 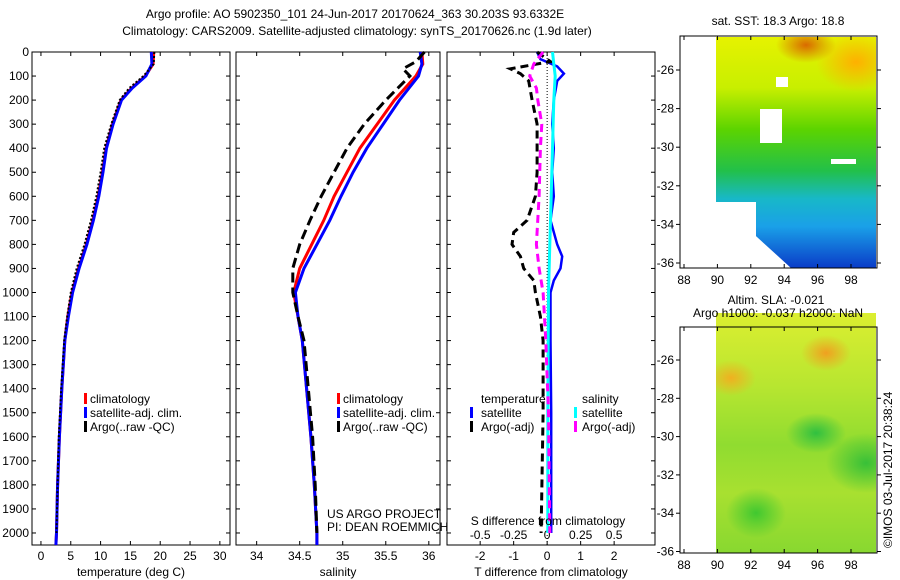 What do you see at coordinates (338, 398) in the screenshot?
I see `legend-mark-climatology` at bounding box center [338, 398].